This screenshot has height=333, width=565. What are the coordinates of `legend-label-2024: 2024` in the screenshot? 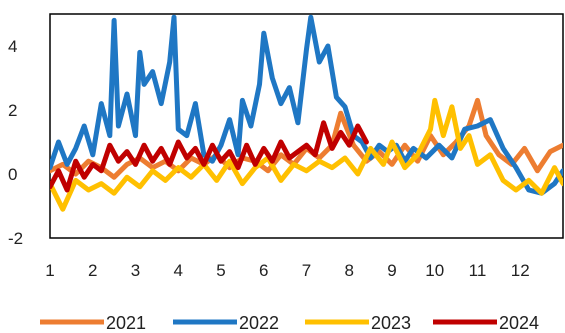 It's located at (519, 323).